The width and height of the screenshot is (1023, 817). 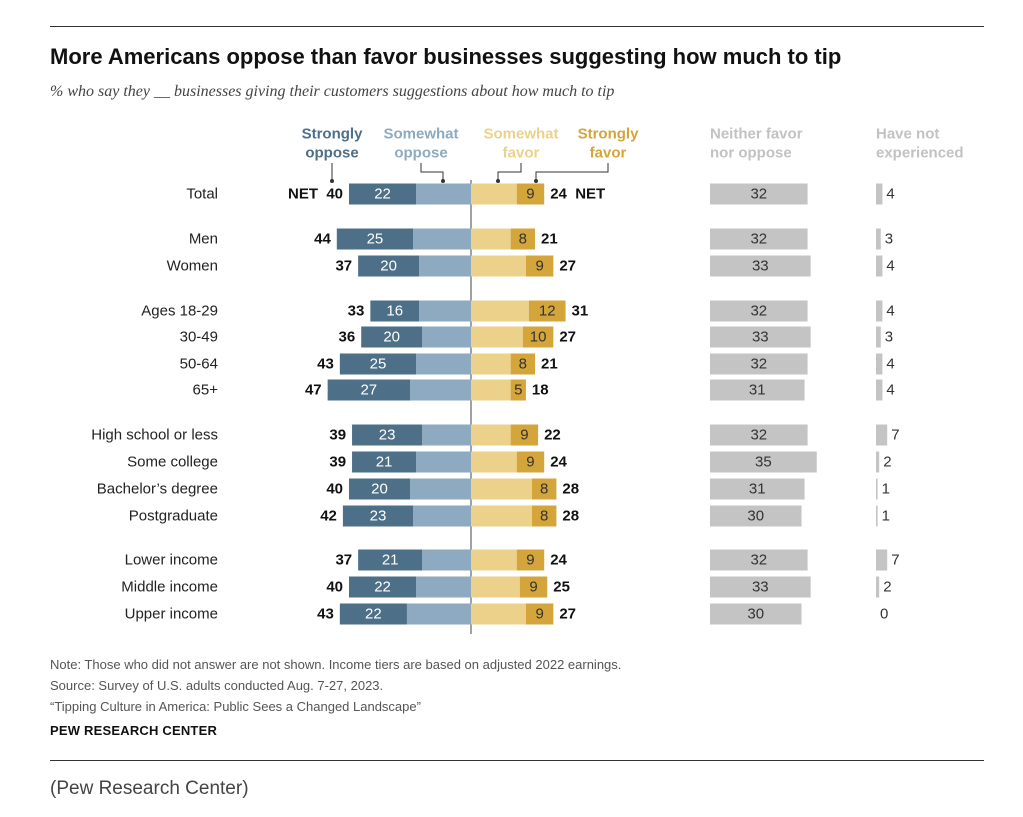 What do you see at coordinates (179, 311) in the screenshot?
I see `row-label: Ages 18-29` at bounding box center [179, 311].